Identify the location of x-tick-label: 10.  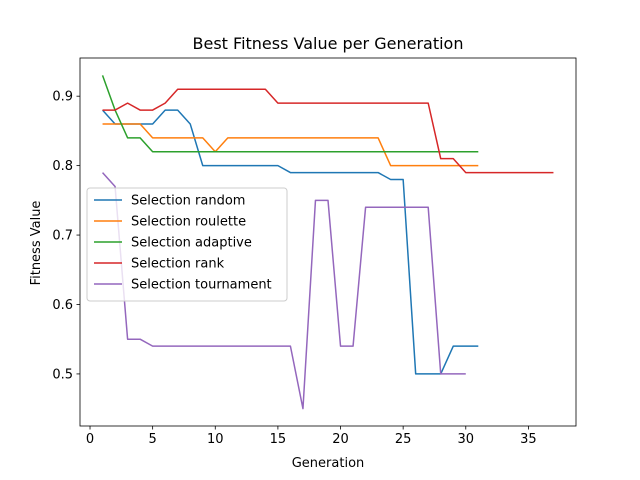
(215, 439).